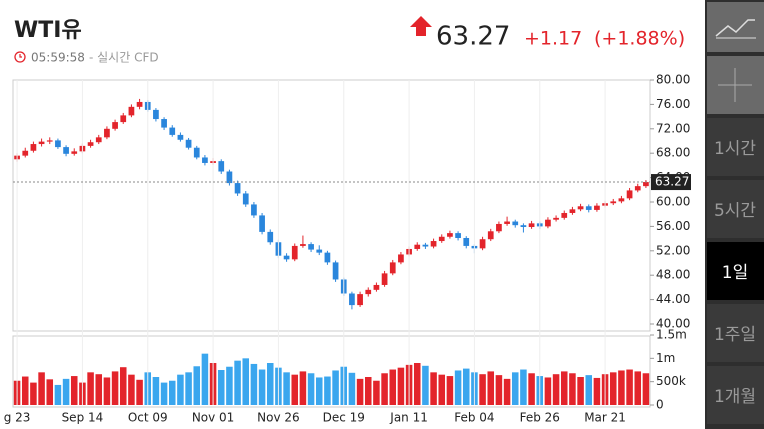  What do you see at coordinates (473, 37) in the screenshot?
I see `last-price: 63.27` at bounding box center [473, 37].